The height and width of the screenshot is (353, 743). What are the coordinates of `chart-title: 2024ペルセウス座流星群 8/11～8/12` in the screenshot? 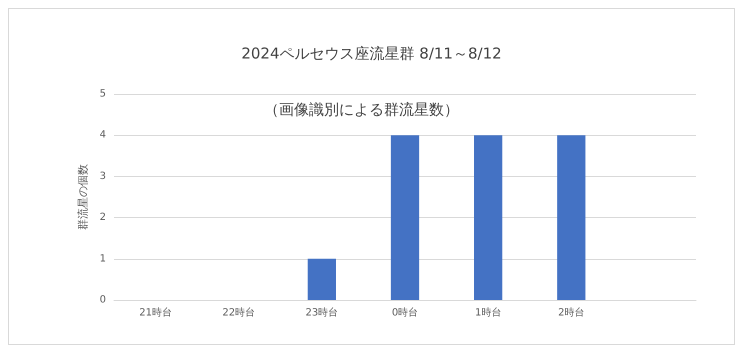 It's located at (371, 53).